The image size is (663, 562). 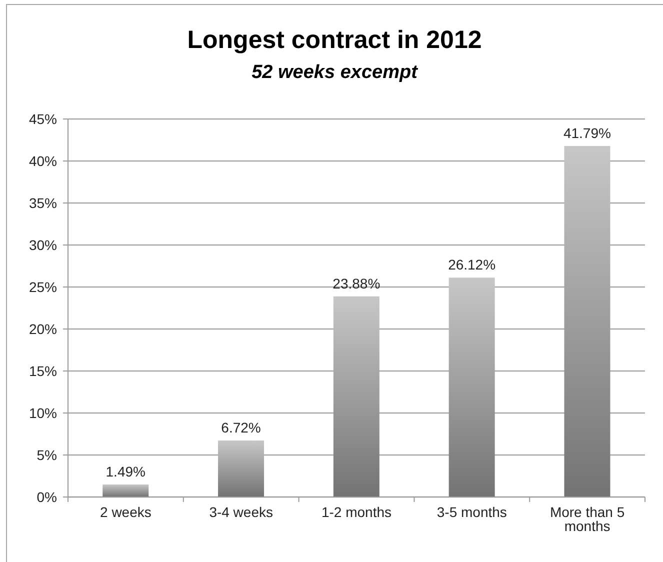 I want to click on x-tick-label: 1-2 months, so click(x=356, y=512).